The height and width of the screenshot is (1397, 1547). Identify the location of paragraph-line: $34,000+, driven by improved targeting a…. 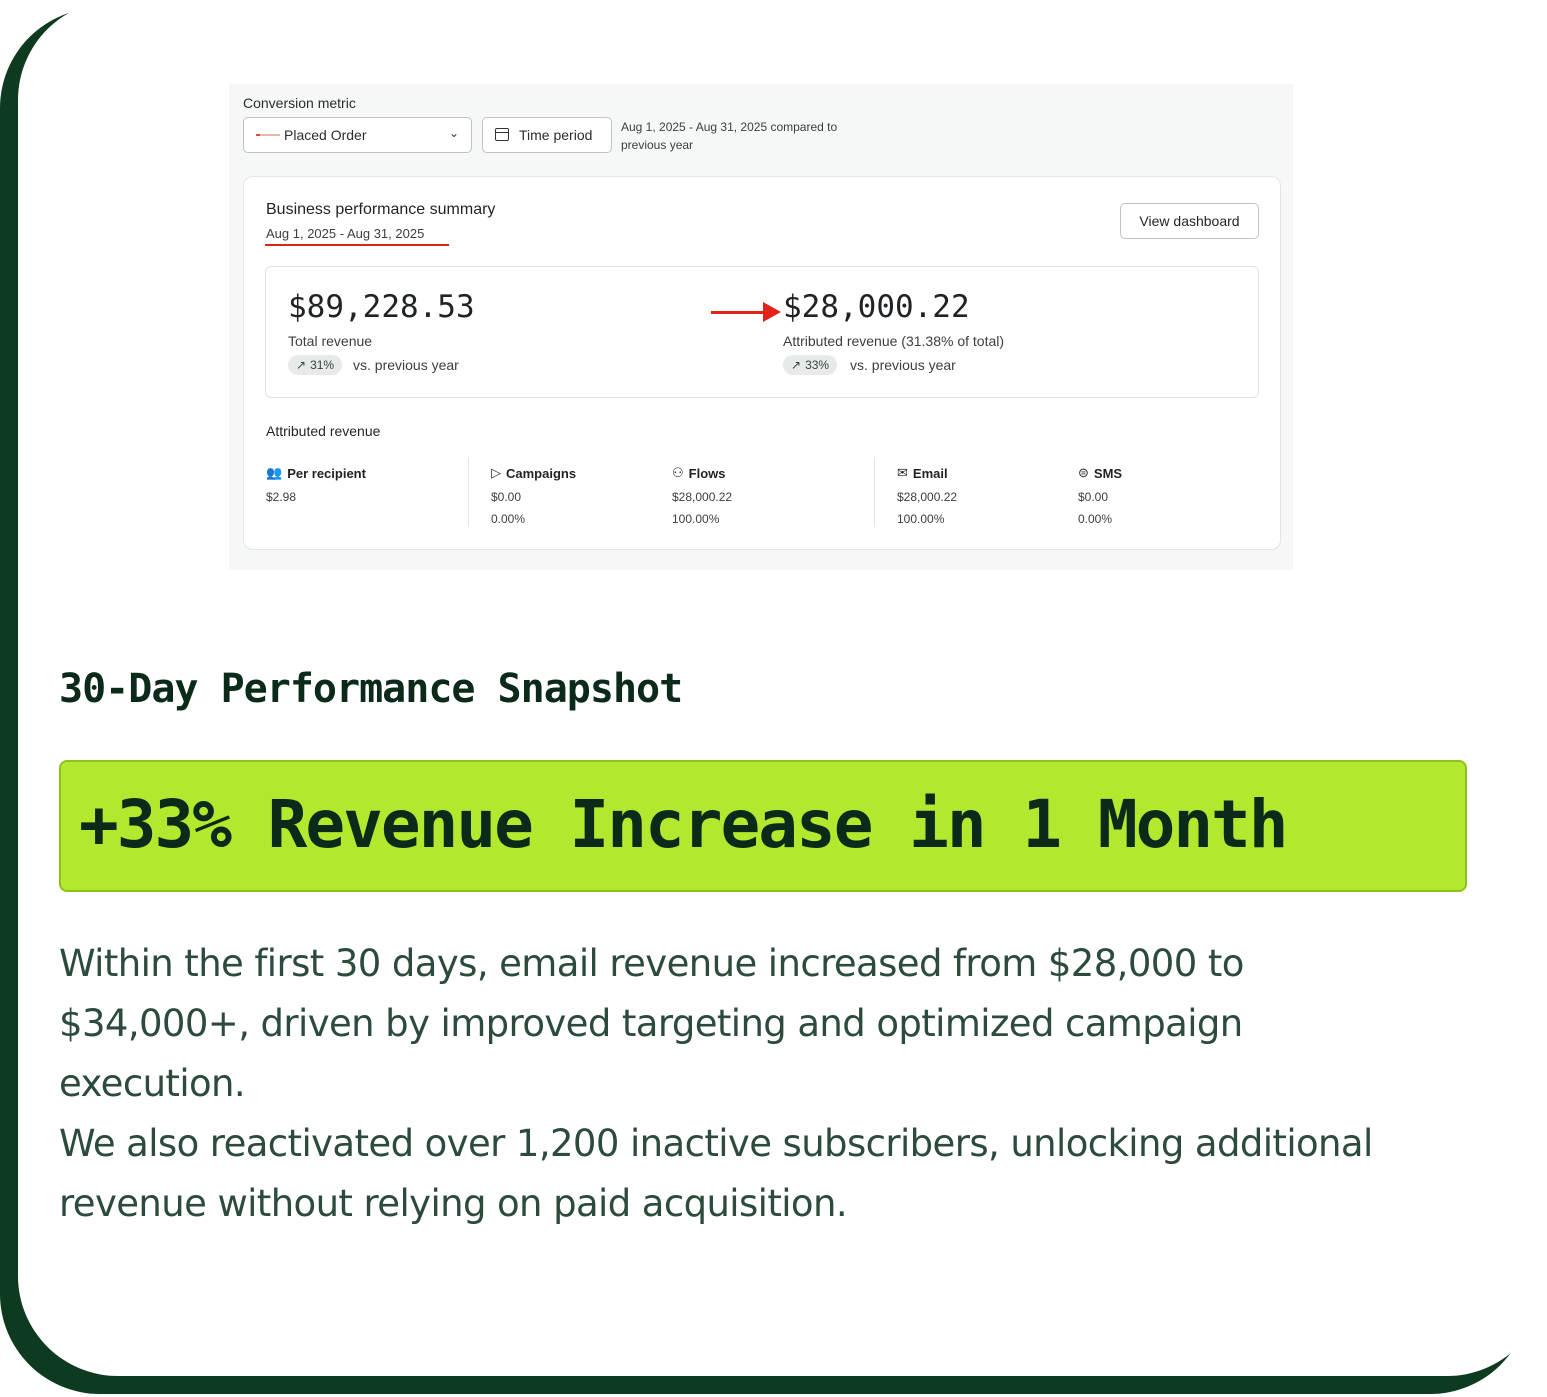
(651, 1023).